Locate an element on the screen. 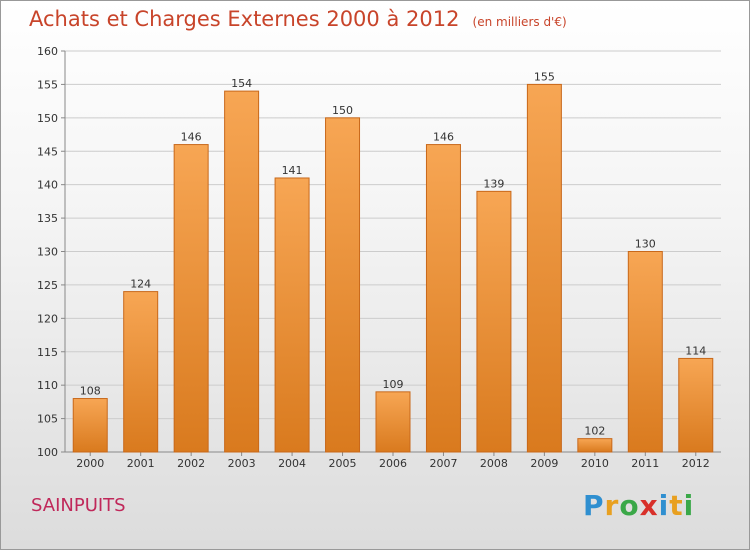 The width and height of the screenshot is (750, 550). y-tick-label: 115 is located at coordinates (47, 352).